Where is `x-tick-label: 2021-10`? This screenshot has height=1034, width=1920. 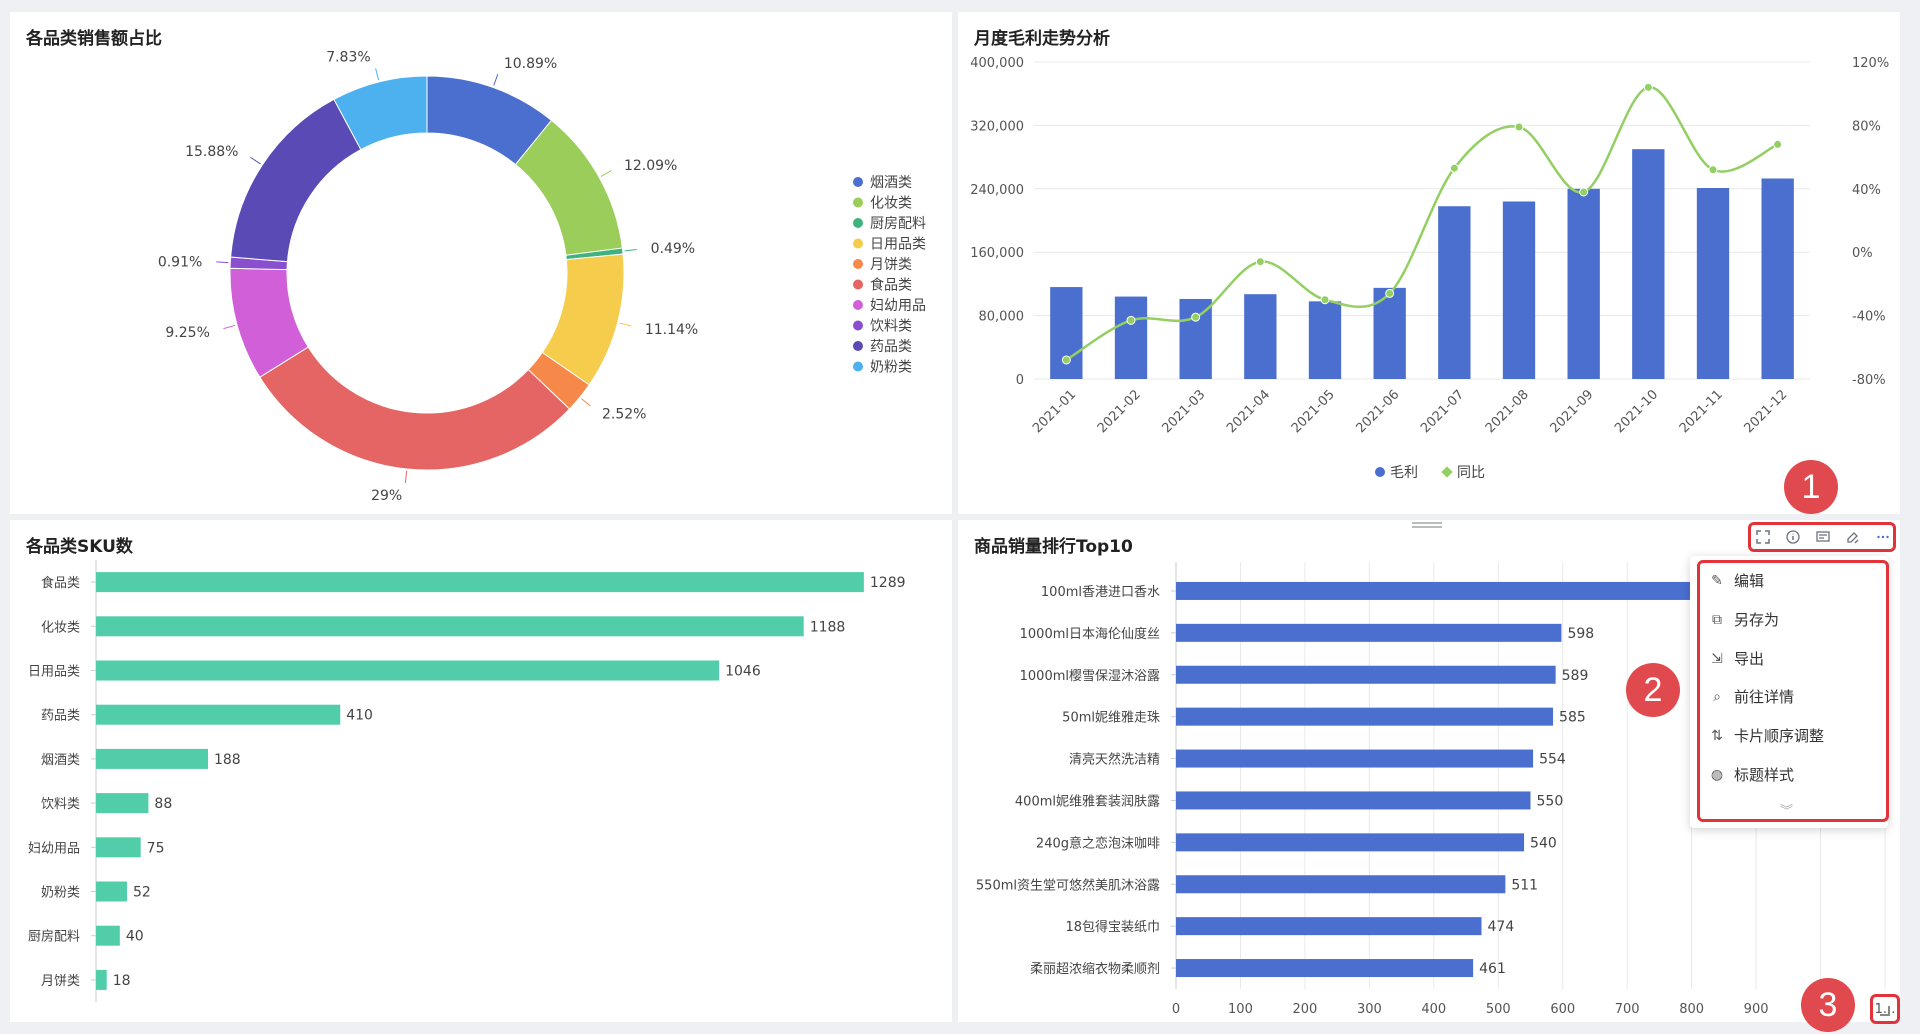
x-tick-label: 2021-10 is located at coordinates (1636, 411).